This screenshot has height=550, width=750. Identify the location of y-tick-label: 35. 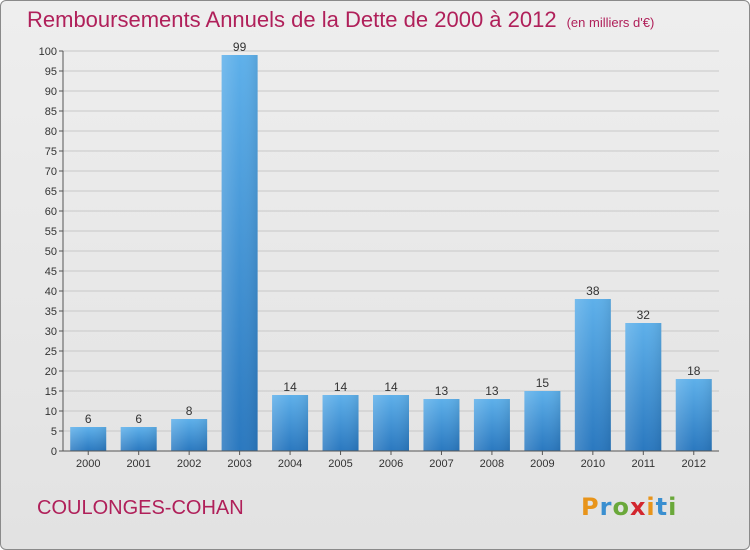
(51, 312).